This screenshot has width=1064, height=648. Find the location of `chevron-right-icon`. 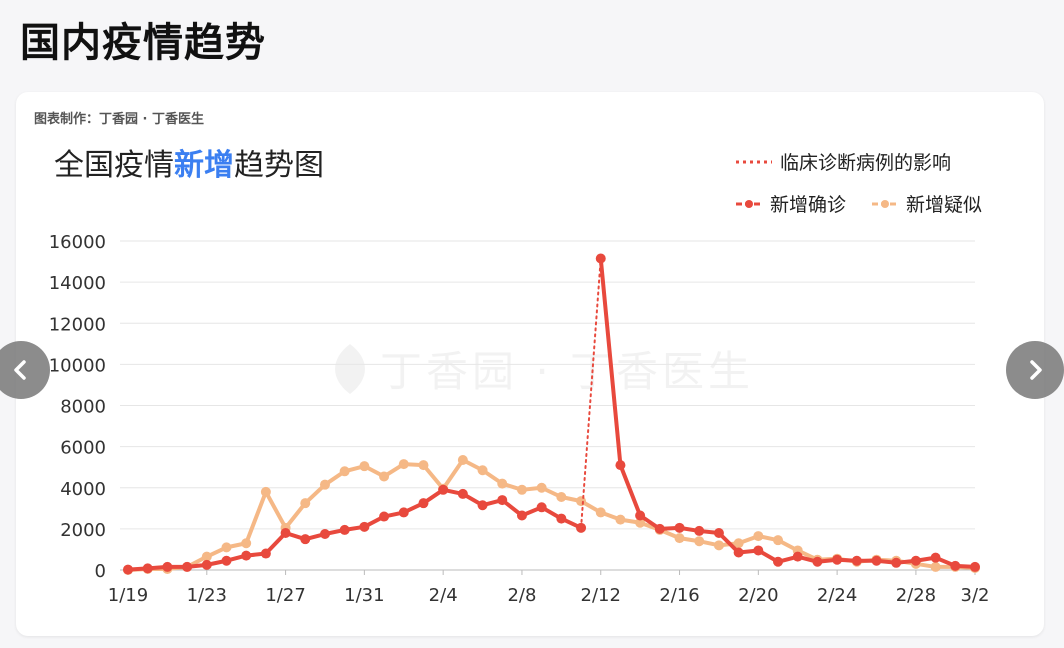

chevron-right-icon is located at coordinates (1036, 370).